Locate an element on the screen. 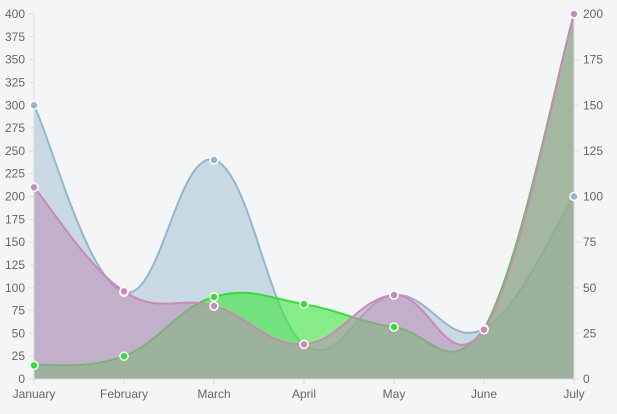  left-tick-label: 225 is located at coordinates (15, 174).